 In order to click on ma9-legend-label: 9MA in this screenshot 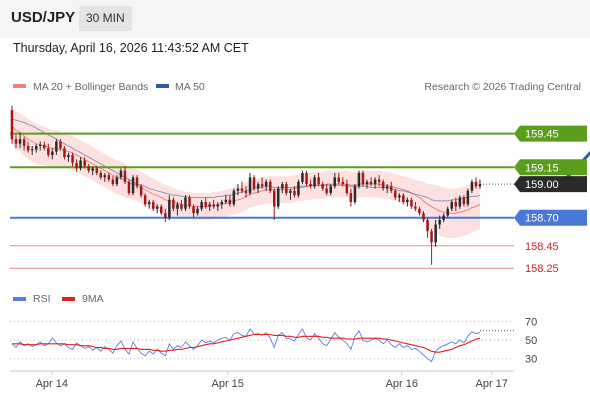, I will do `click(93, 299)`.